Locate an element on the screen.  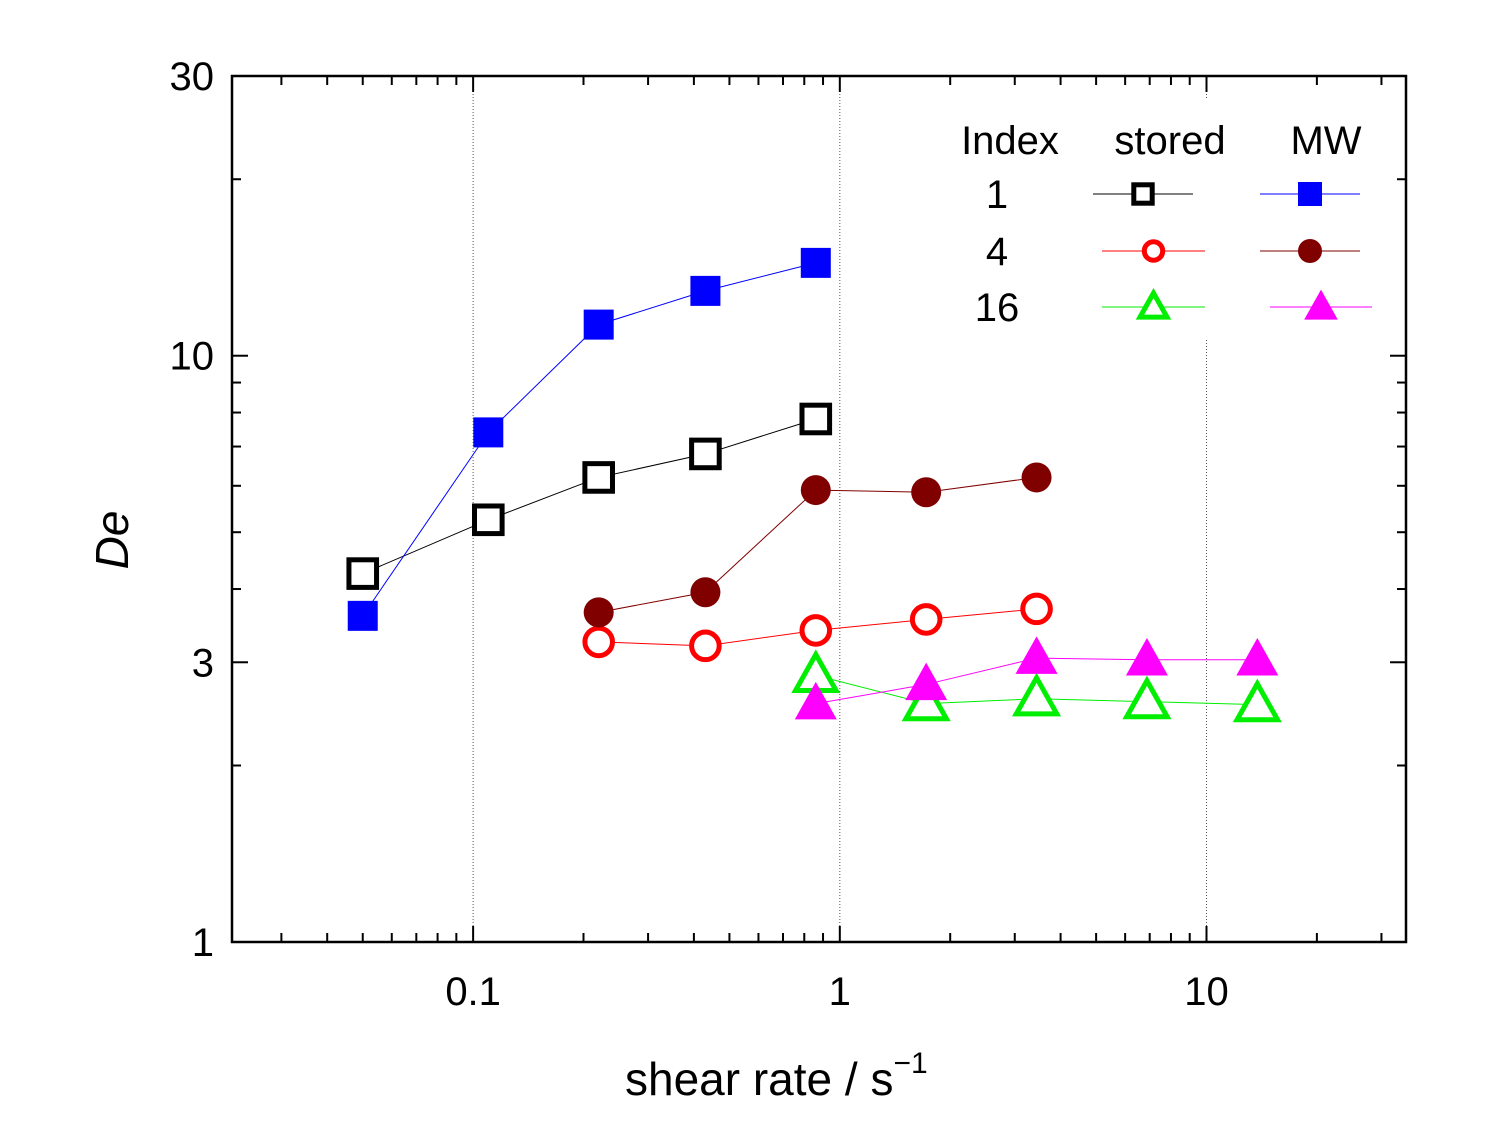
x-tick-label: 0.1 is located at coordinates (473, 992).